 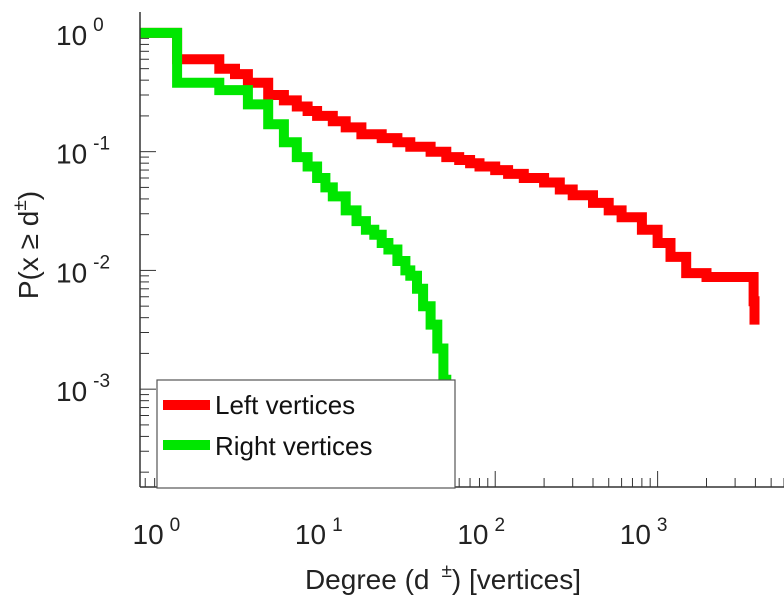 What do you see at coordinates (83, 152) in the screenshot?
I see `y-tick-label: 10 -1` at bounding box center [83, 152].